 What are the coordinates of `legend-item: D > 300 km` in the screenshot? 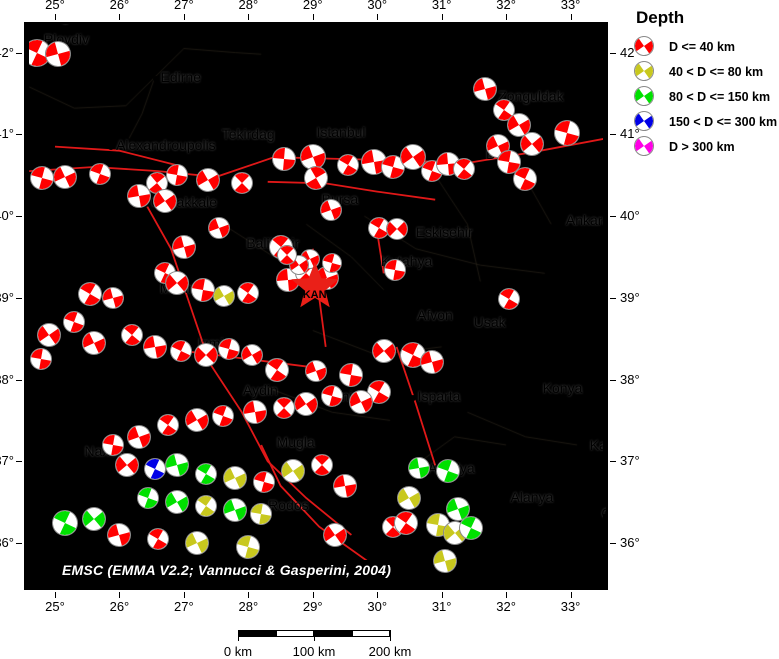 It's located at (703, 146).